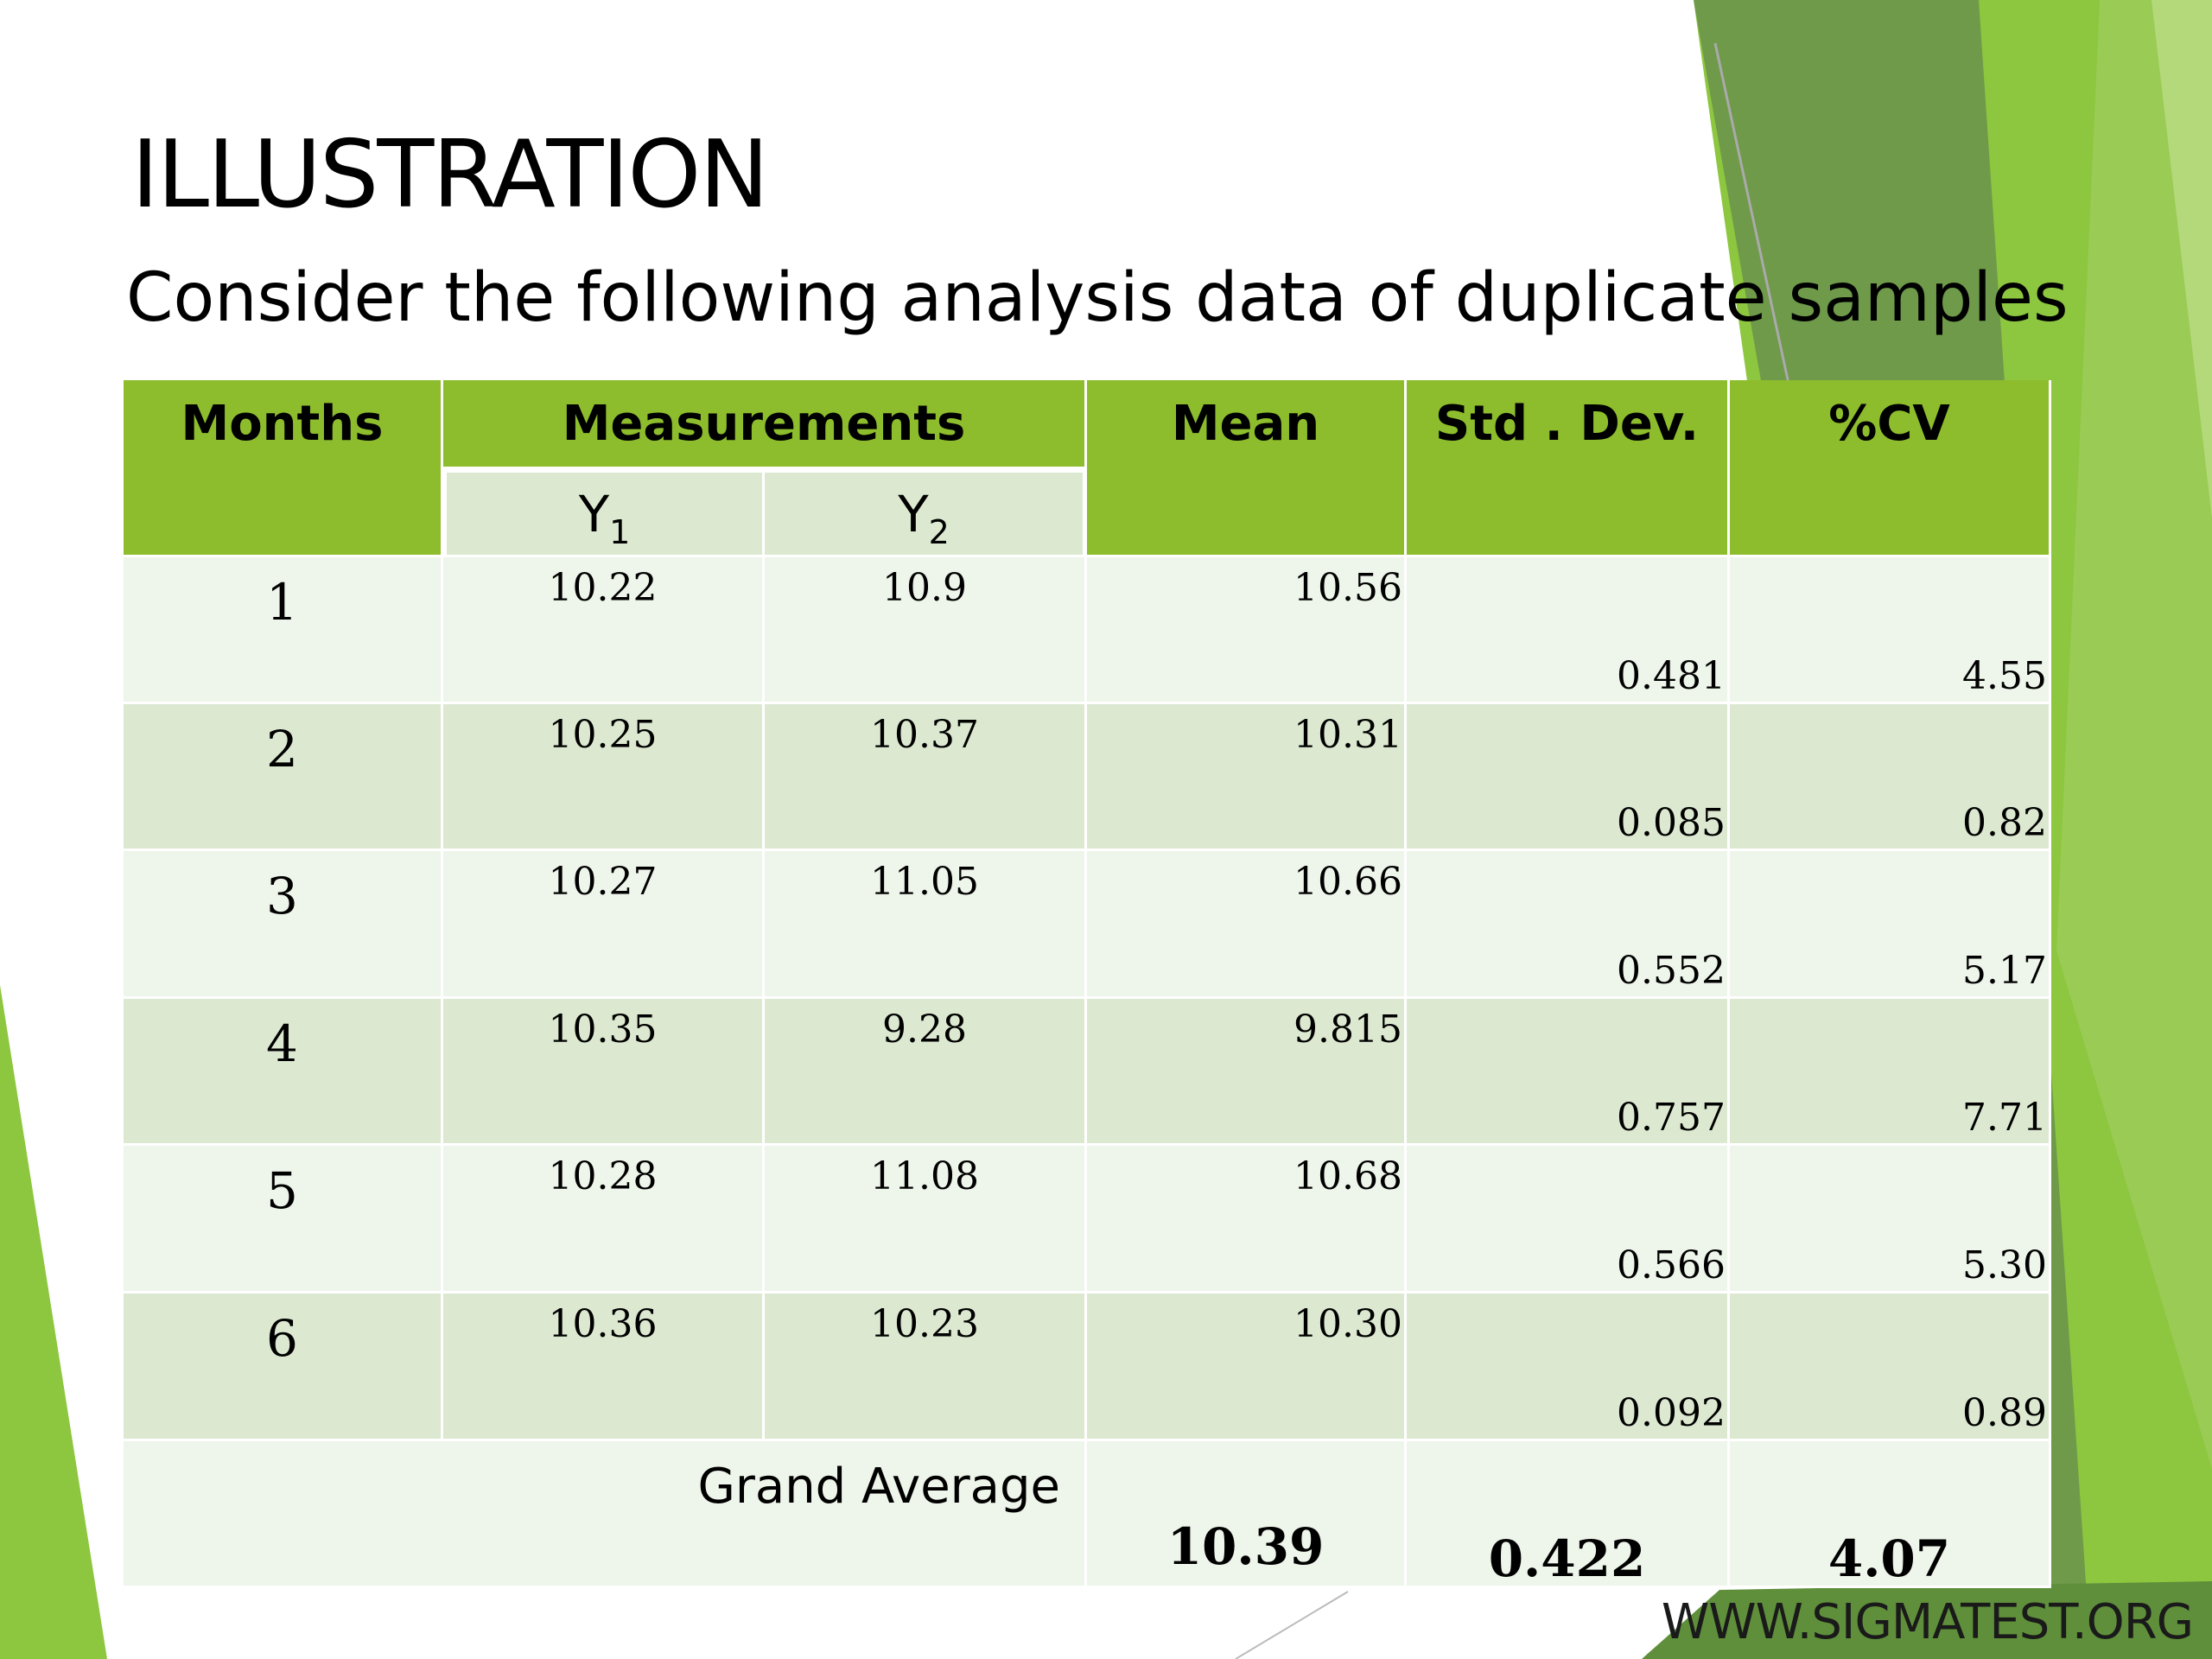 Image resolution: width=2212 pixels, height=1659 pixels. I want to click on header-y2: Y2, so click(926, 513).